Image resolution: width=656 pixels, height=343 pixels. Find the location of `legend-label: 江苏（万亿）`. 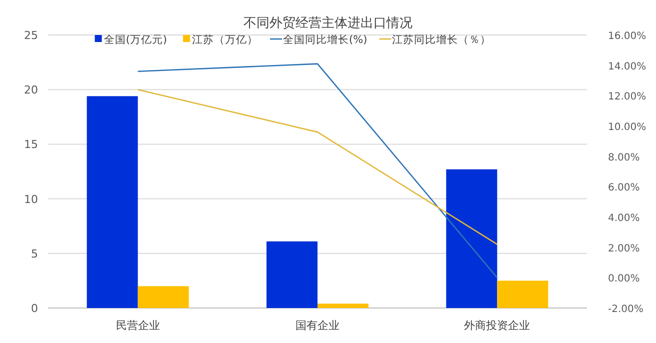

legend-label: 江苏（万亿） is located at coordinates (225, 39).